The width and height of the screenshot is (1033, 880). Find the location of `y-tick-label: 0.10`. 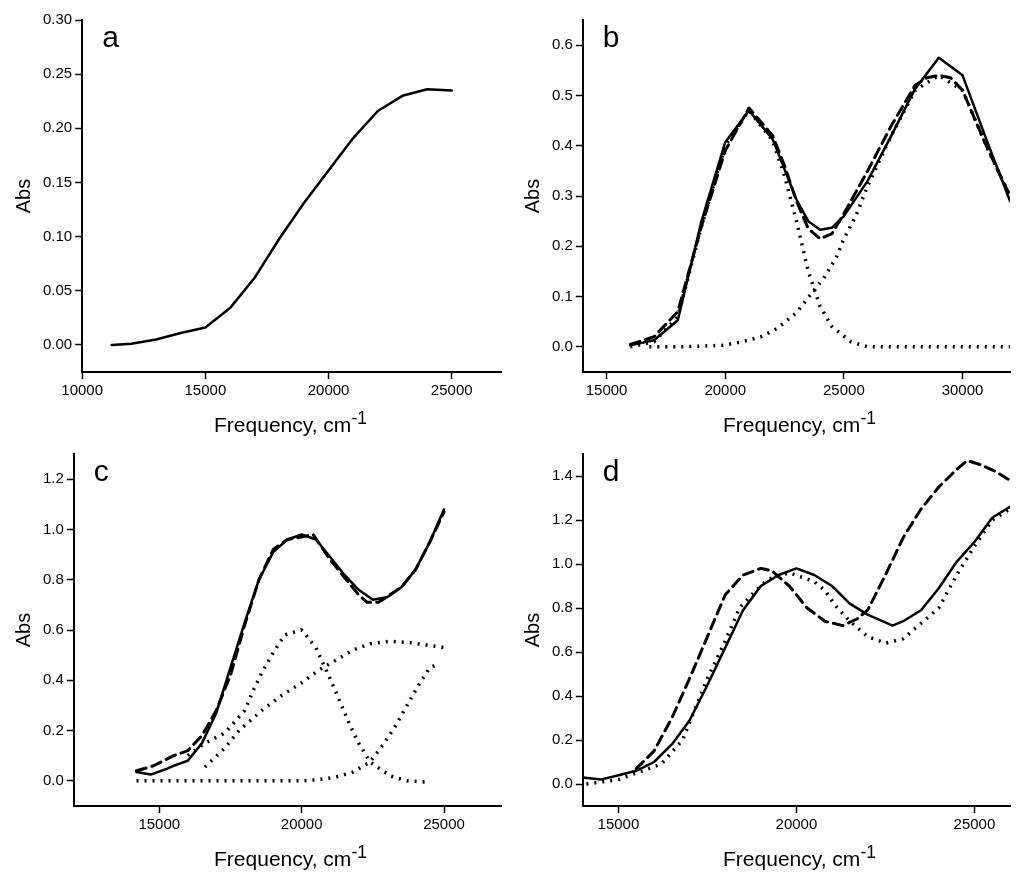

y-tick-label: 0.10 is located at coordinates (57, 235).